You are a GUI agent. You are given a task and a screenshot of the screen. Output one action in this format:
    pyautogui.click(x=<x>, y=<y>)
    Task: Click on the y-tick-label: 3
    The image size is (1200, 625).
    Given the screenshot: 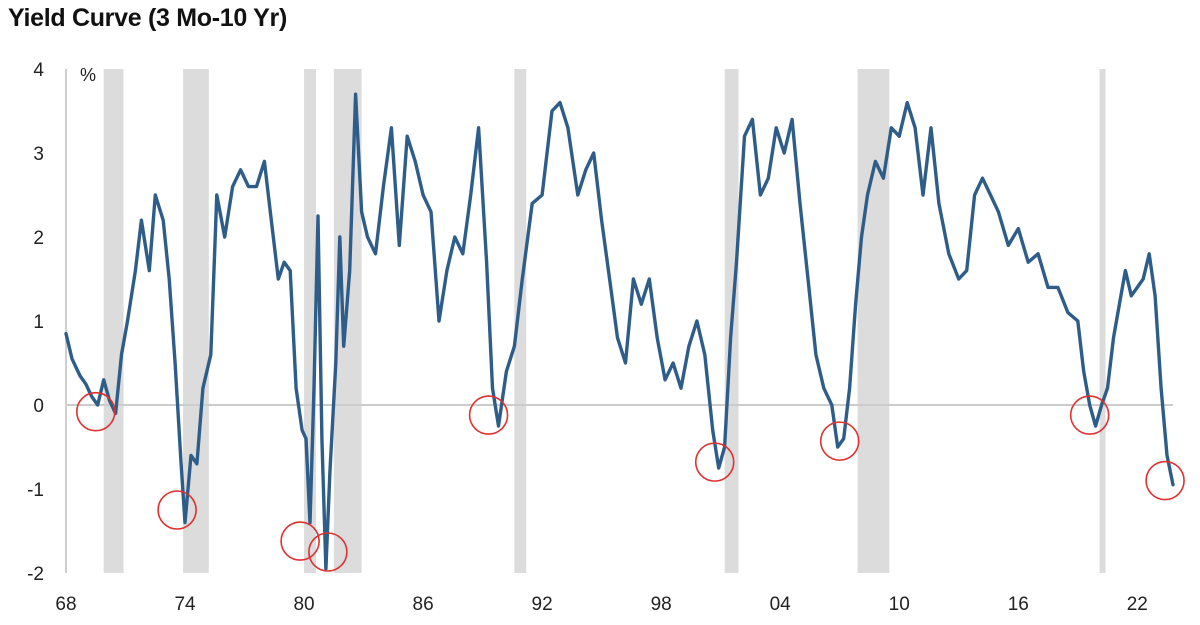 What is the action you would take?
    pyautogui.click(x=38, y=154)
    